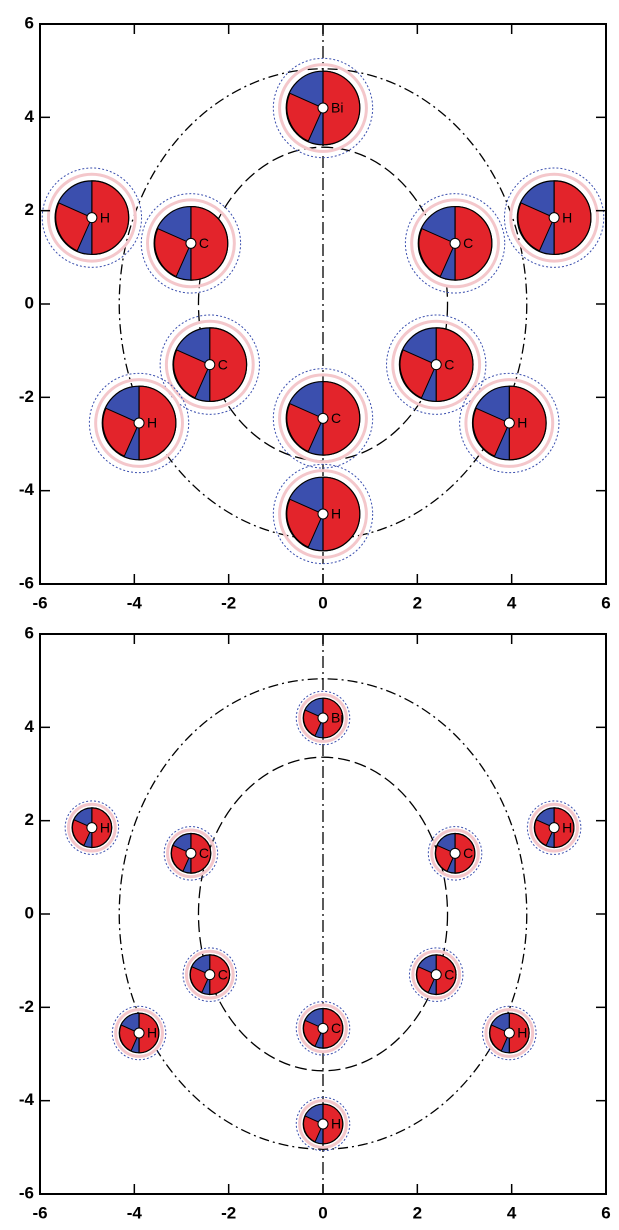 This screenshot has height=1230, width=619. I want to click on contour, so click(323, 914).